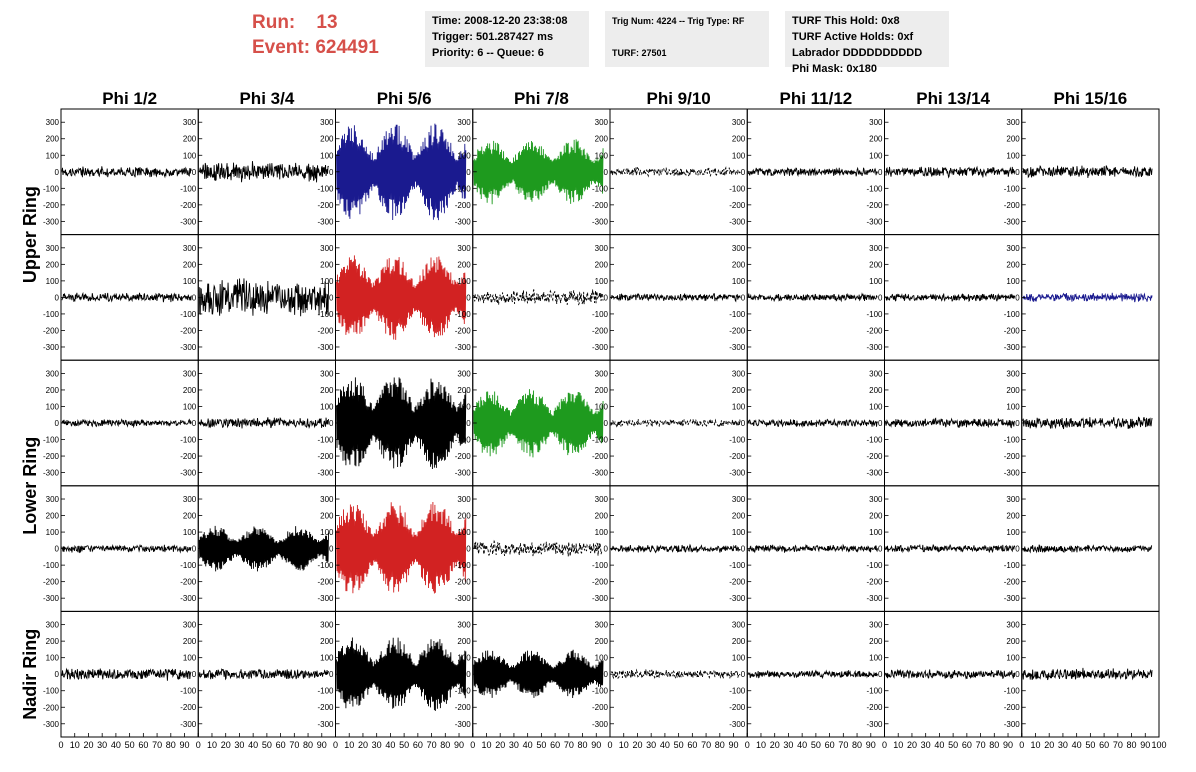 The height and width of the screenshot is (772, 1196). What do you see at coordinates (404, 745) in the screenshot?
I see `x-tick-label: 50` at bounding box center [404, 745].